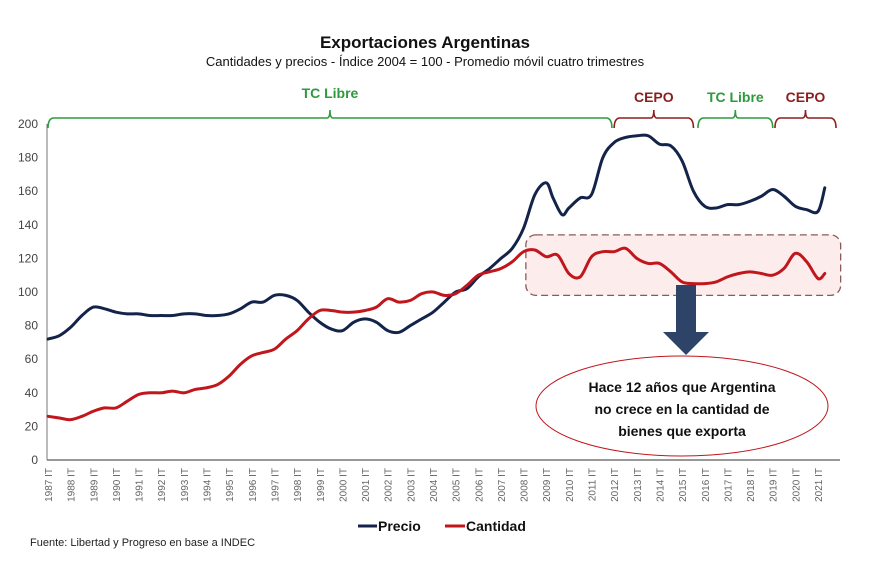 This screenshot has height=580, width=870. Describe the element at coordinates (28, 258) in the screenshot. I see `y-tick-label: 120` at that location.